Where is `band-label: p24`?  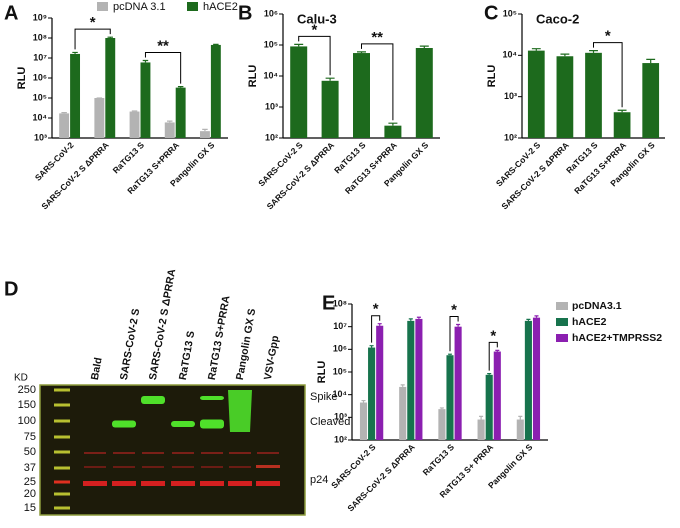
band-label: p24 is located at coordinates (319, 480).